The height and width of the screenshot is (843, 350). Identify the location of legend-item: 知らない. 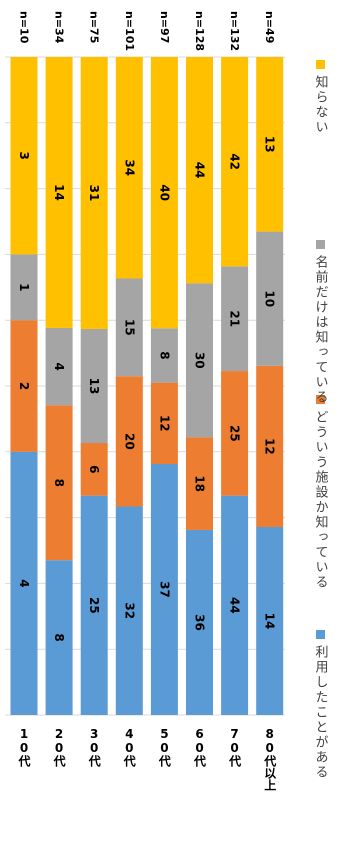
(320, 97).